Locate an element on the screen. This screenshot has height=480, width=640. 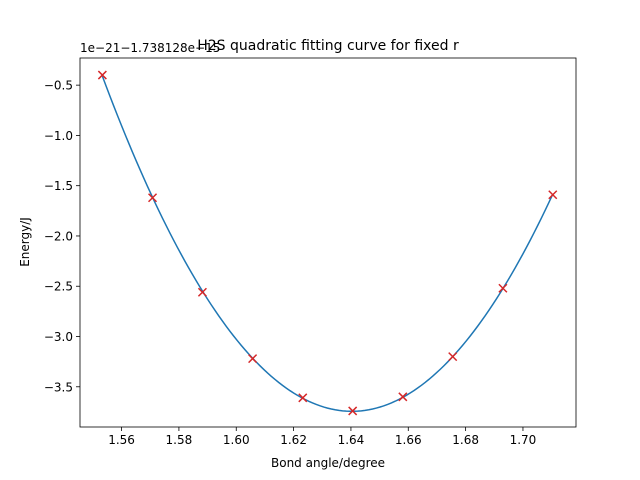
x-tick-label: 1.56 is located at coordinates (121, 440).